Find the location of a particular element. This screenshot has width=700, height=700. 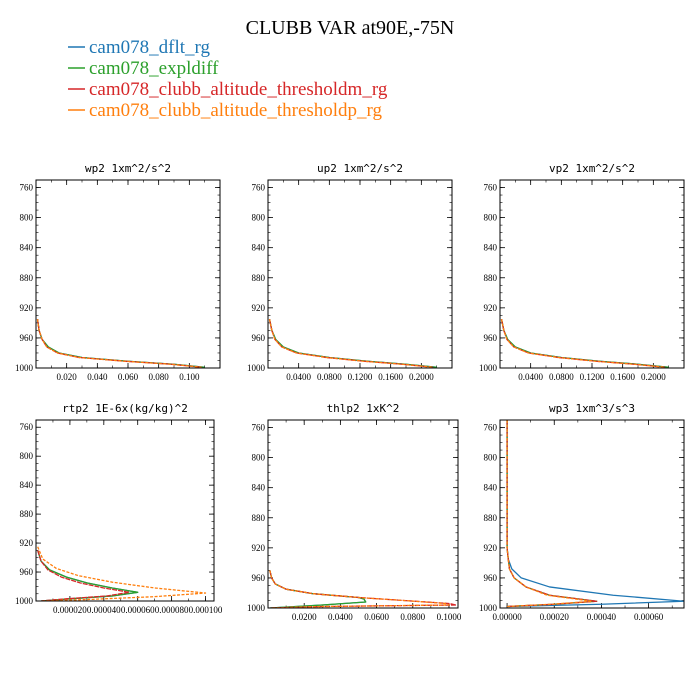

x-tick-label: 0.060 is located at coordinates (128, 377).